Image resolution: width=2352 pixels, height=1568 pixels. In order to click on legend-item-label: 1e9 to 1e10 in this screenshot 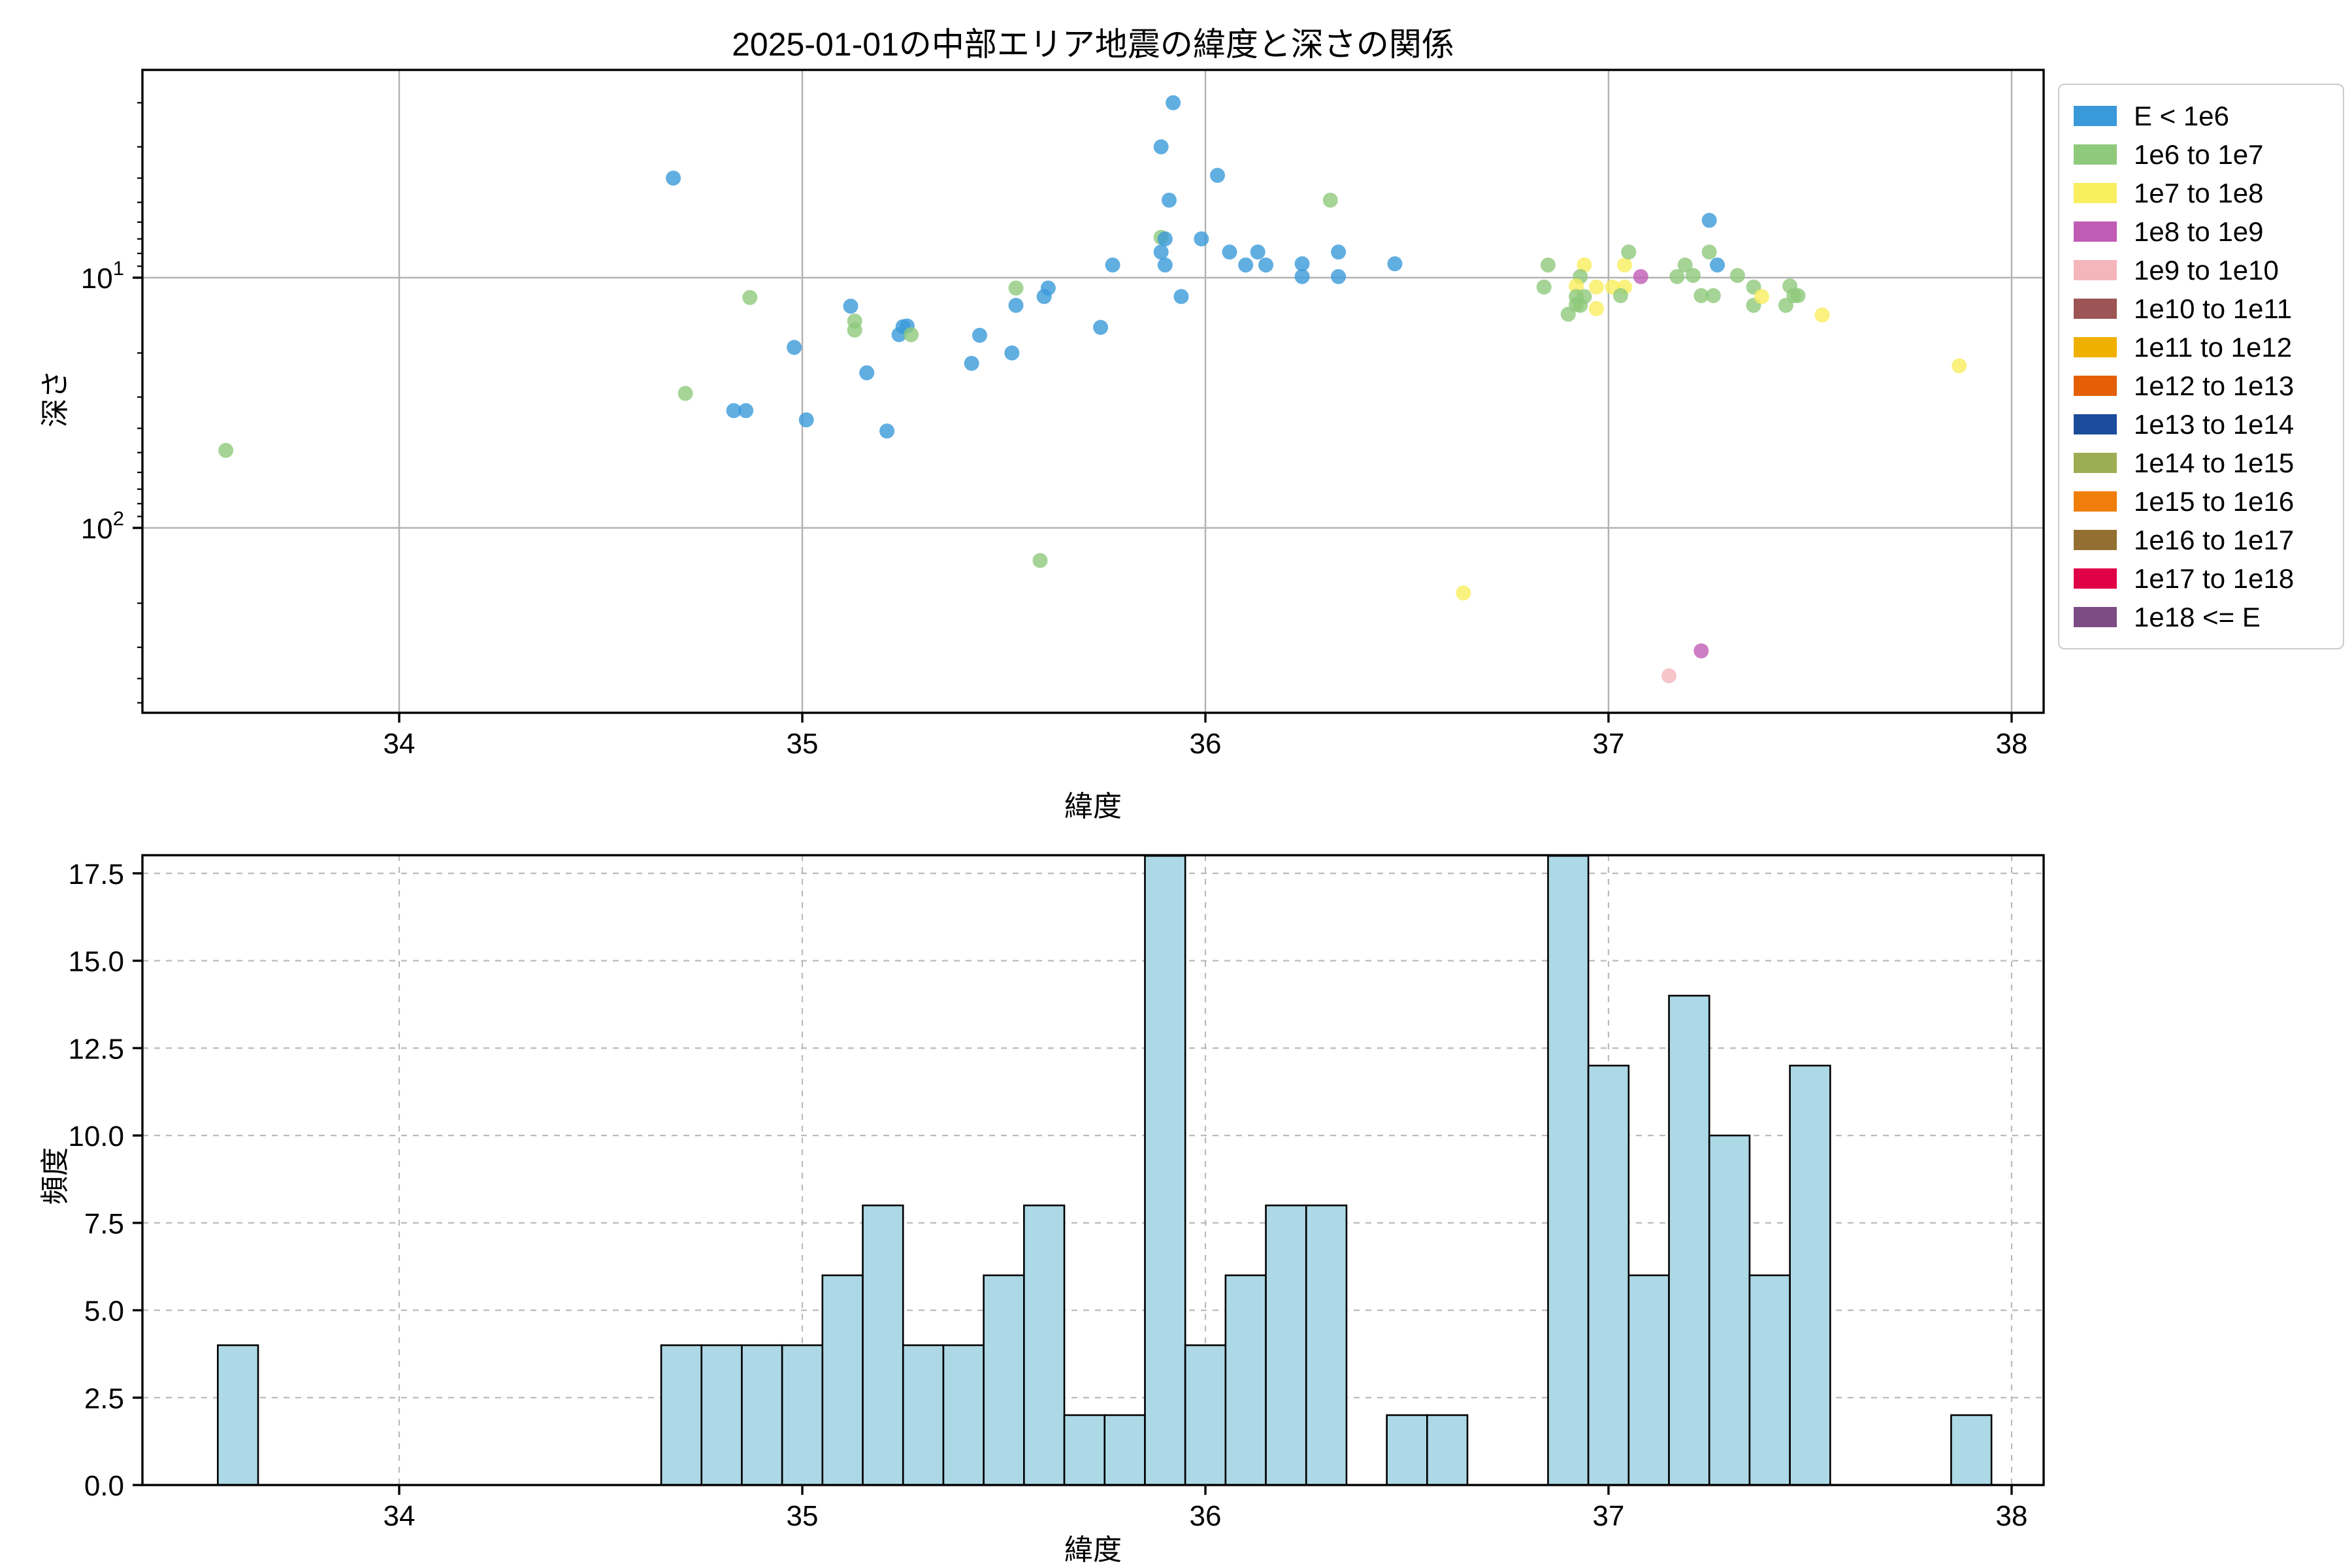, I will do `click(2206, 270)`.